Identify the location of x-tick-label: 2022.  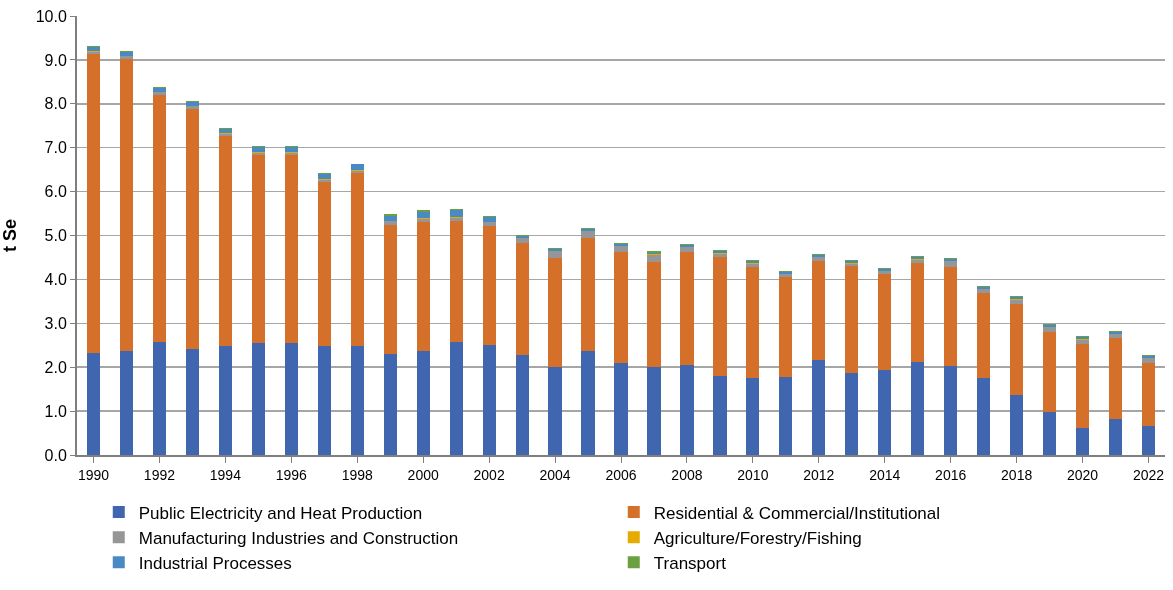
(1148, 474).